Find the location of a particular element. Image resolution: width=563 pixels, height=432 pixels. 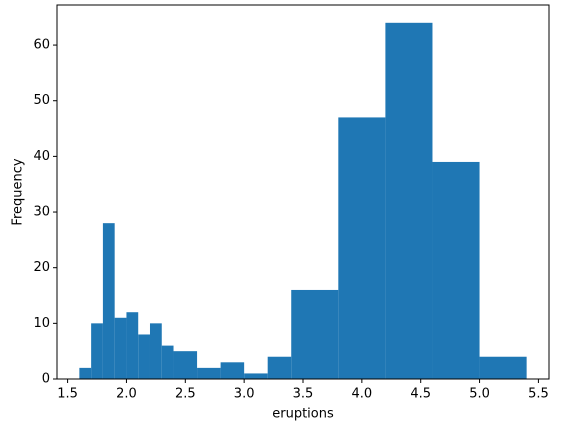

x-tick-label: 3.5 is located at coordinates (303, 394).